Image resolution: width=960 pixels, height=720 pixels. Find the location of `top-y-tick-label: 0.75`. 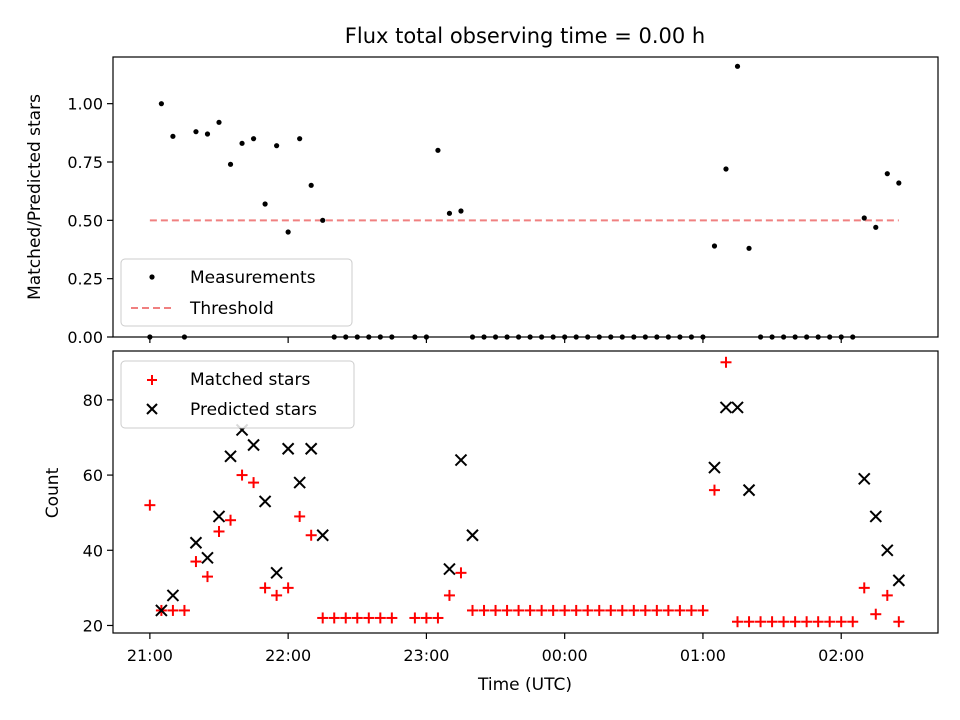

top-y-tick-label: 0.75 is located at coordinates (85, 162).